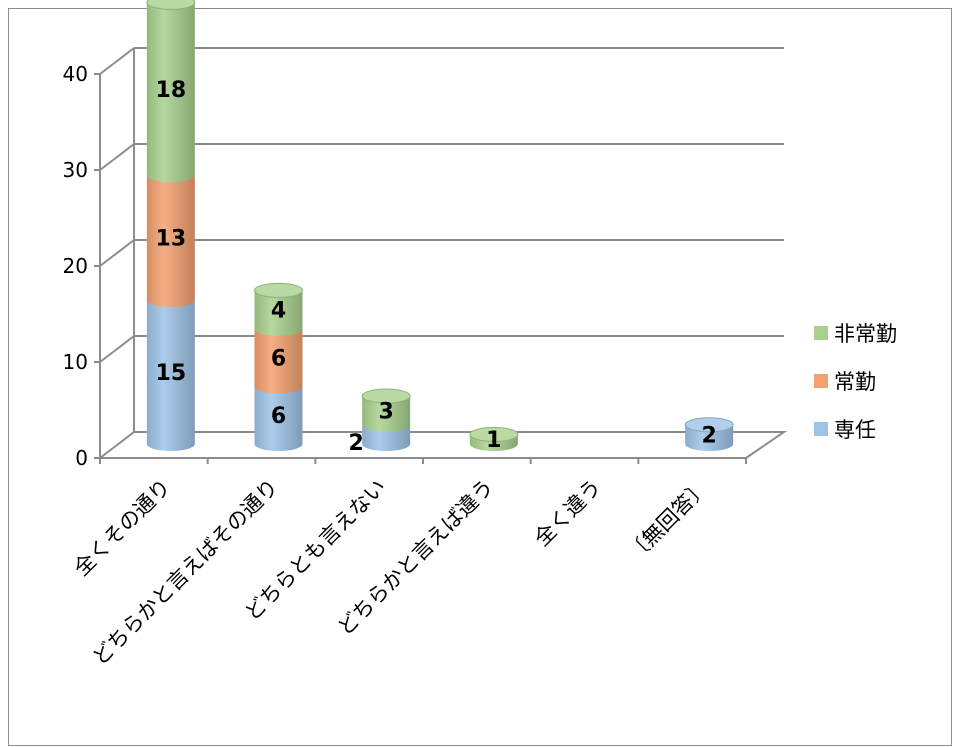 Image resolution: width=954 pixels, height=747 pixels. Describe the element at coordinates (185, 572) in the screenshot. I see `x-category-label: どちらかと言えばその通り` at that location.